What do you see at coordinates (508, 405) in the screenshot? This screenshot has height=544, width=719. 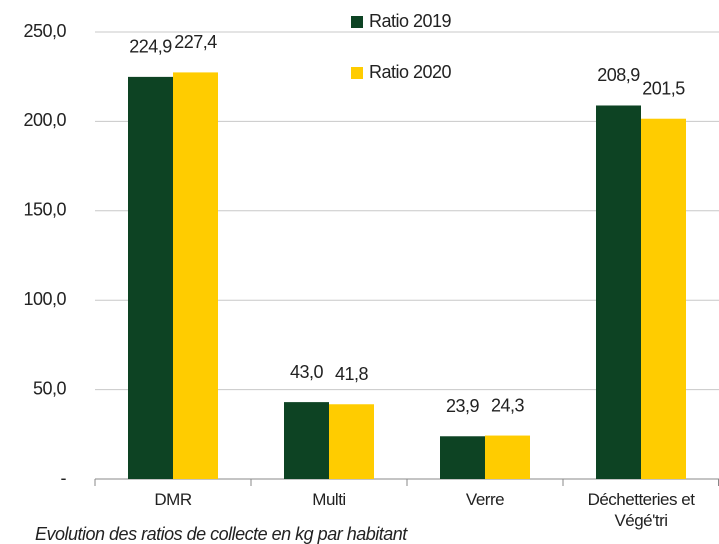 I see `data-label: 24,3` at bounding box center [508, 405].